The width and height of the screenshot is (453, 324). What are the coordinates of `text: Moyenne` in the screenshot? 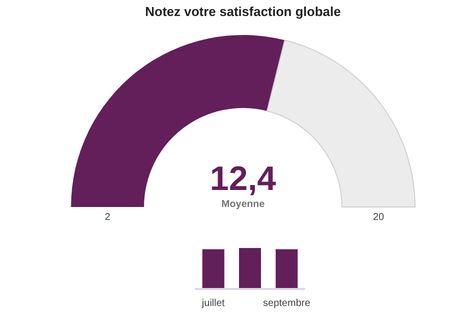 It's located at (243, 204).